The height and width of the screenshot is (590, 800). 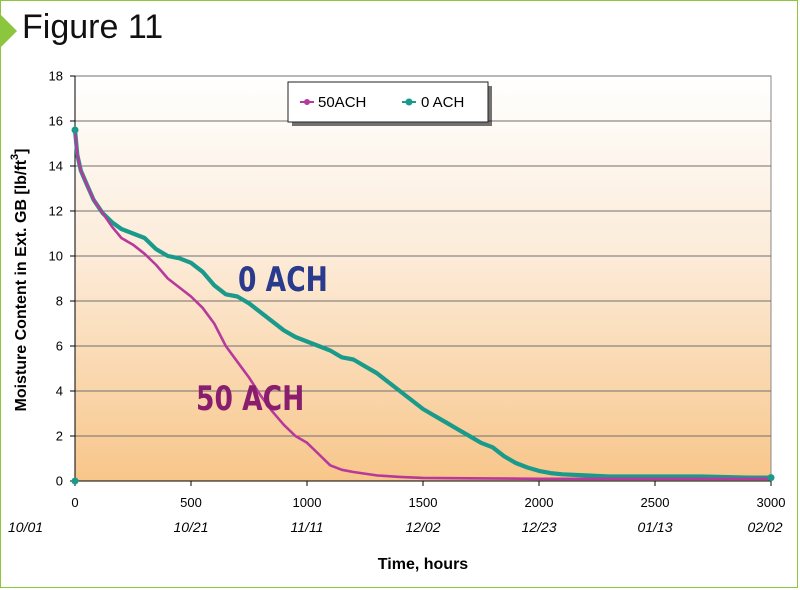 I want to click on y-axis-title: Moisture Content in Ext. GB [lb/ft3], so click(x=19, y=280).